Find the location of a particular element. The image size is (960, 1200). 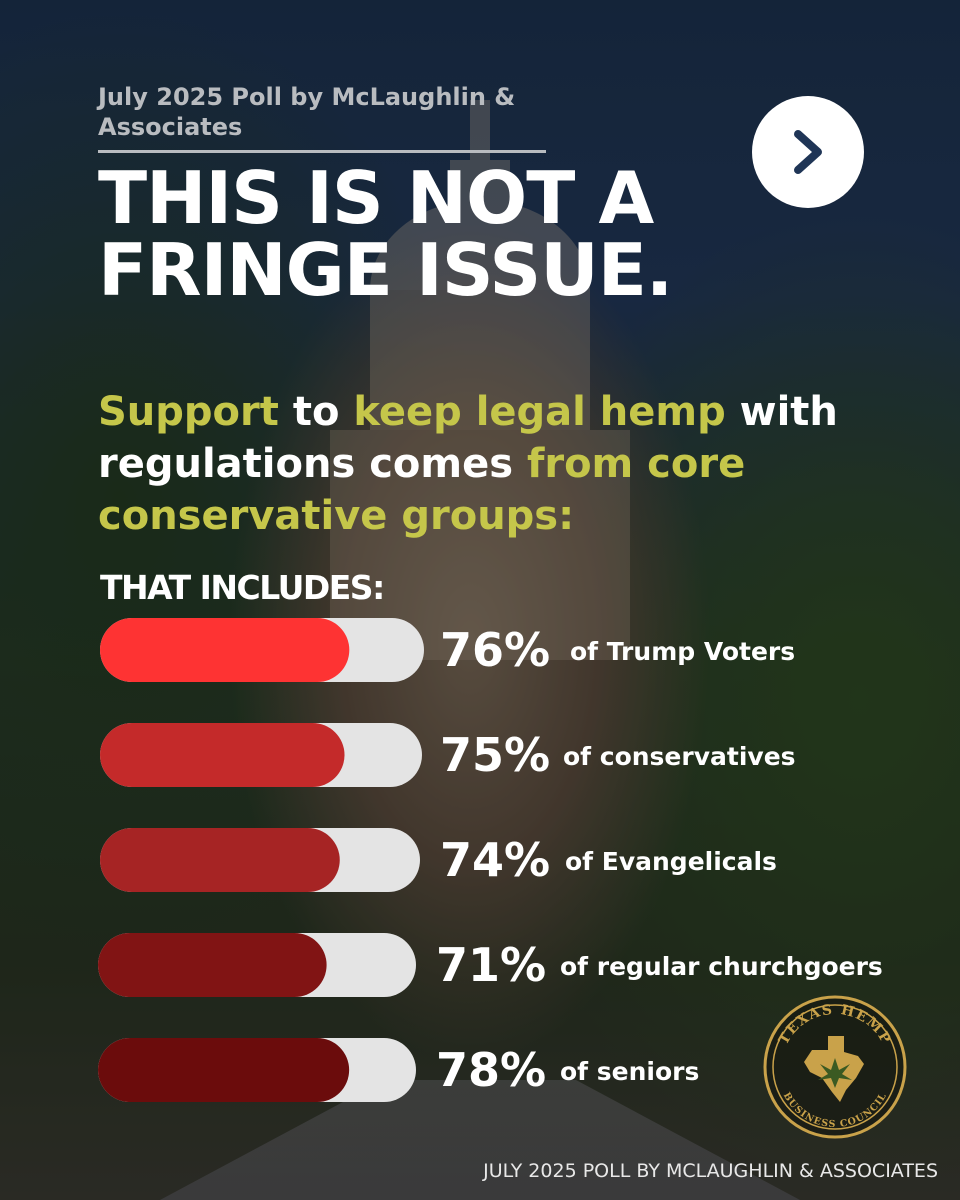

next-slide-button is located at coordinates (808, 152).